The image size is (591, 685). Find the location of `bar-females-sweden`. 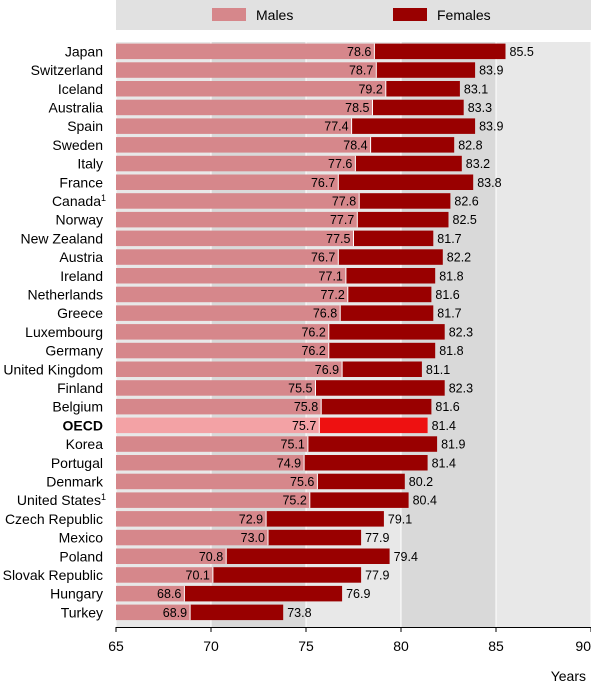

bar-females-sweden is located at coordinates (412, 145).